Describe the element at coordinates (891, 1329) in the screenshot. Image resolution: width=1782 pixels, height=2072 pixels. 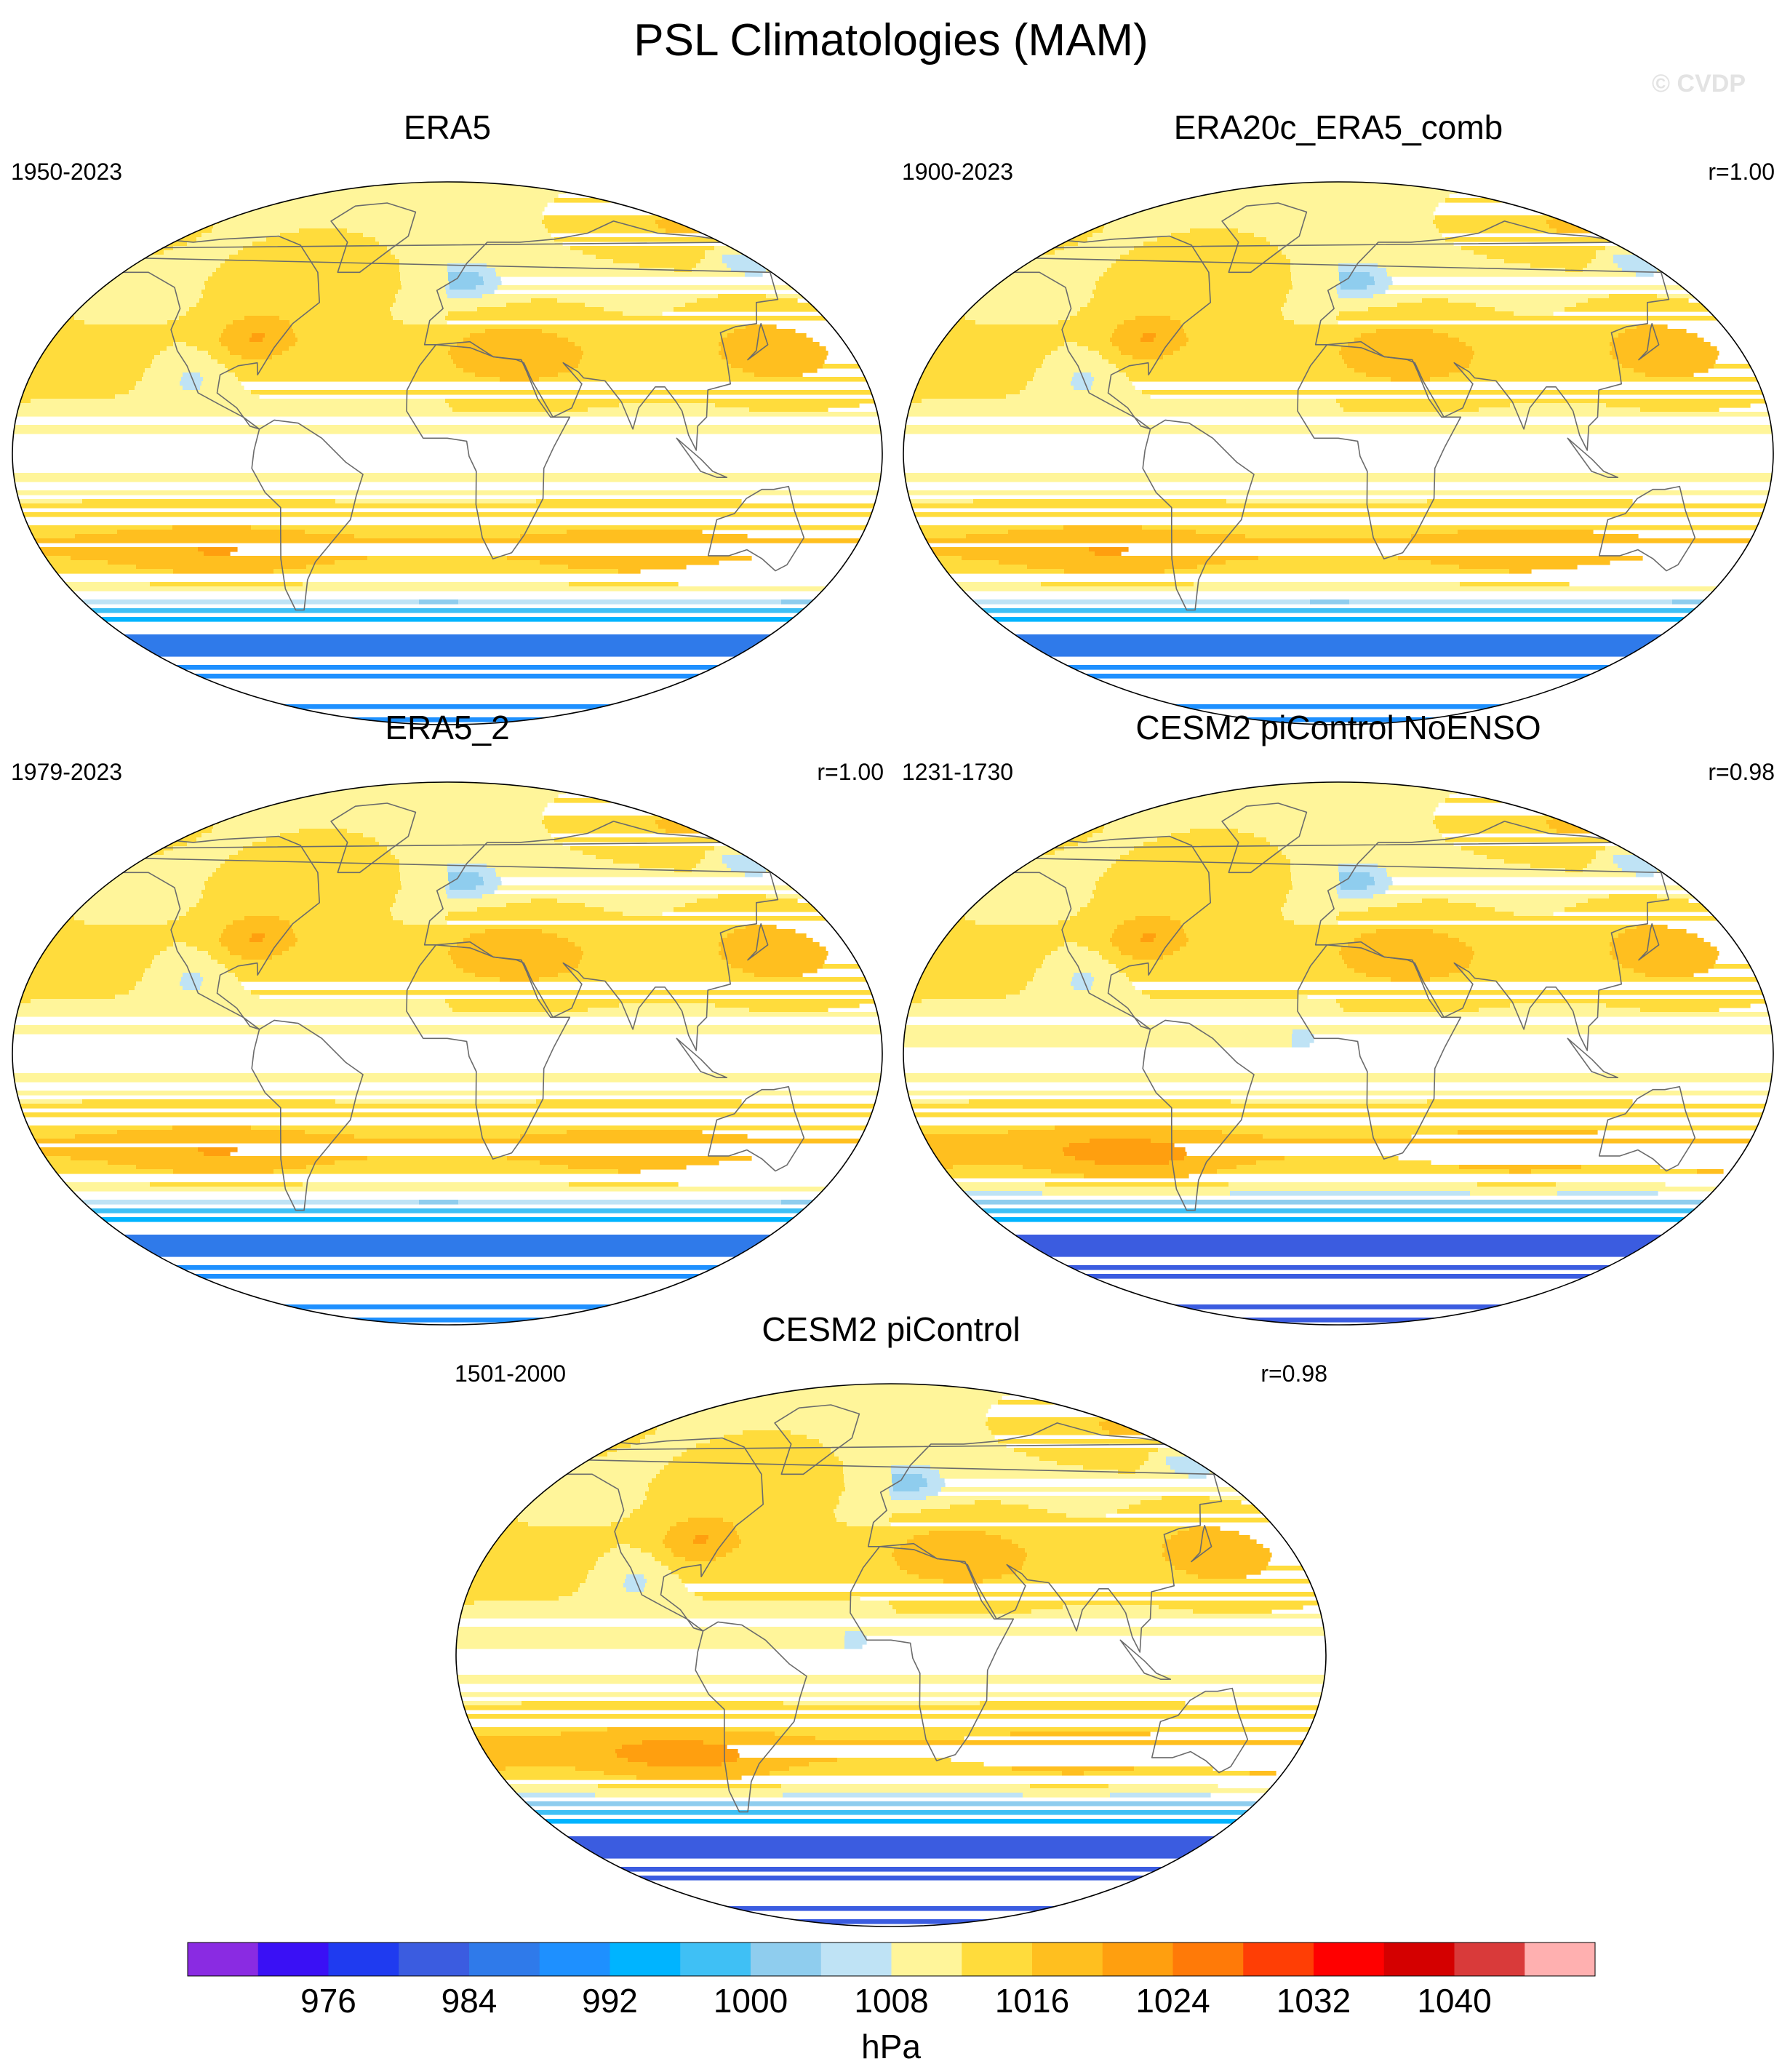
I see `panel-title: CESM2 piControl` at that location.